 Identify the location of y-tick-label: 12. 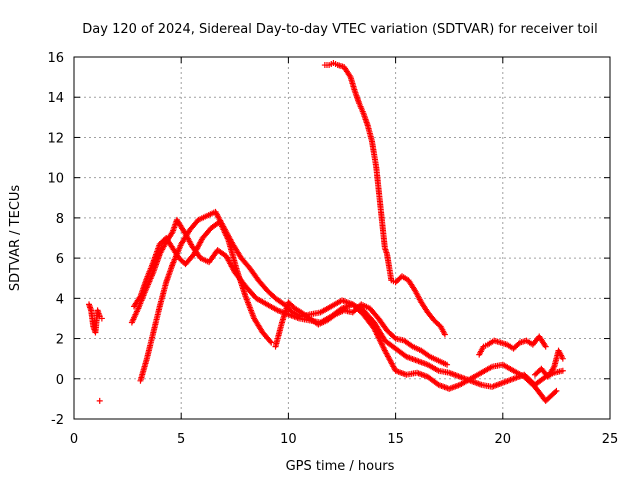
(55, 138).